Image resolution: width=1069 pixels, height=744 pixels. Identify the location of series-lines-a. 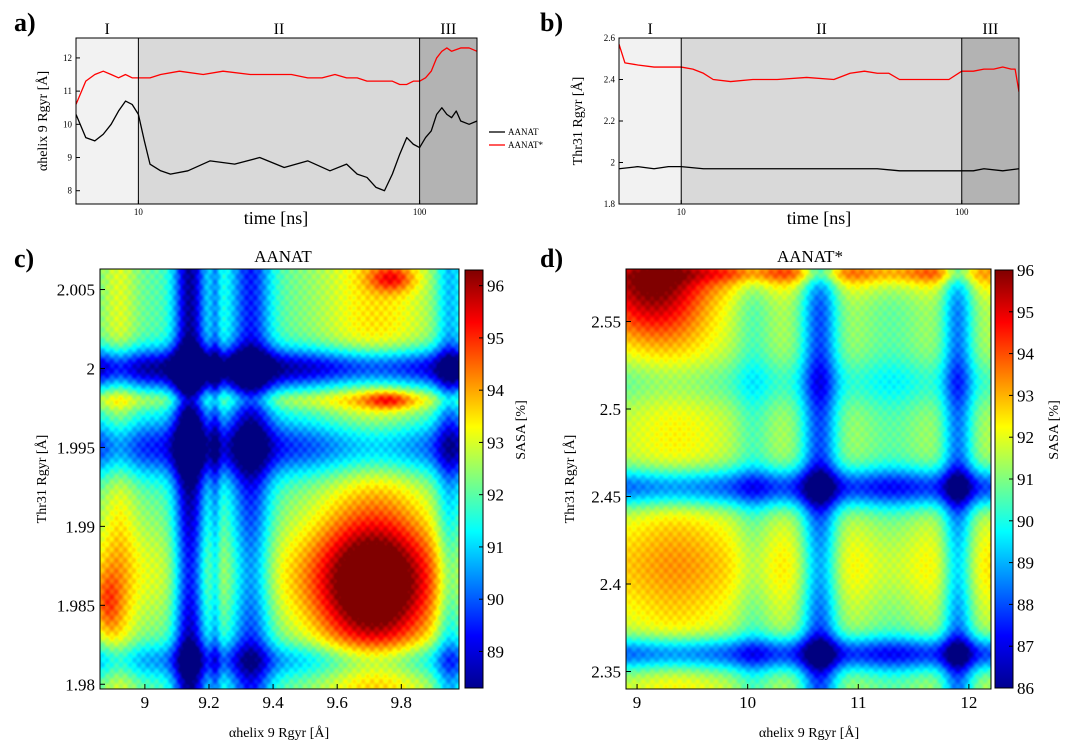
(276, 119).